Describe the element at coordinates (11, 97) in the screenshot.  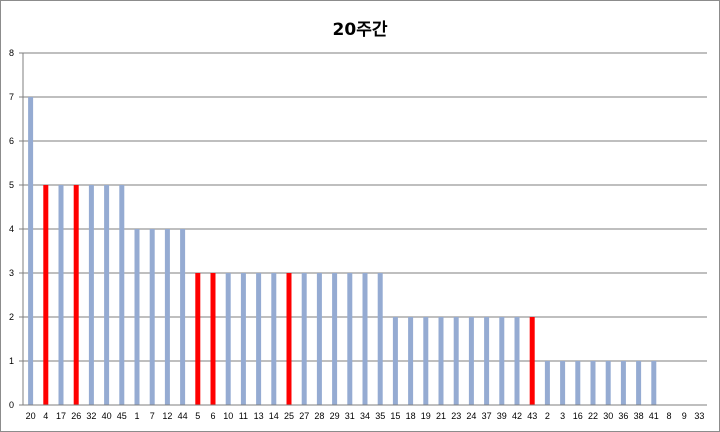
I see `y-tick-label-7: 7` at that location.